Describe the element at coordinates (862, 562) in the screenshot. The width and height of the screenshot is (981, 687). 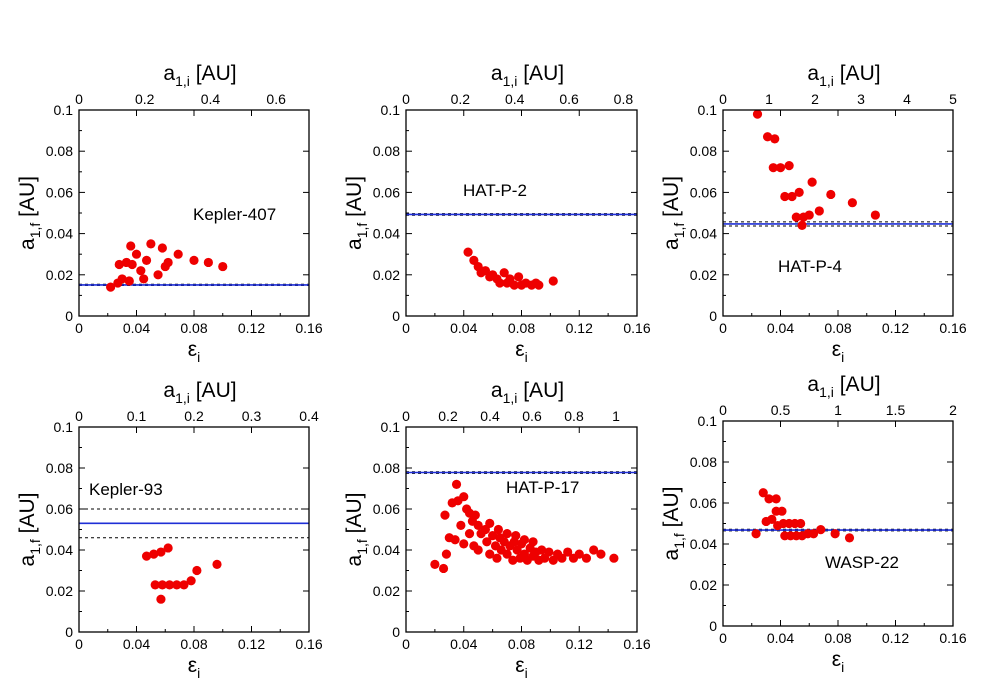
I see `planet-name-label: WASP-22` at that location.